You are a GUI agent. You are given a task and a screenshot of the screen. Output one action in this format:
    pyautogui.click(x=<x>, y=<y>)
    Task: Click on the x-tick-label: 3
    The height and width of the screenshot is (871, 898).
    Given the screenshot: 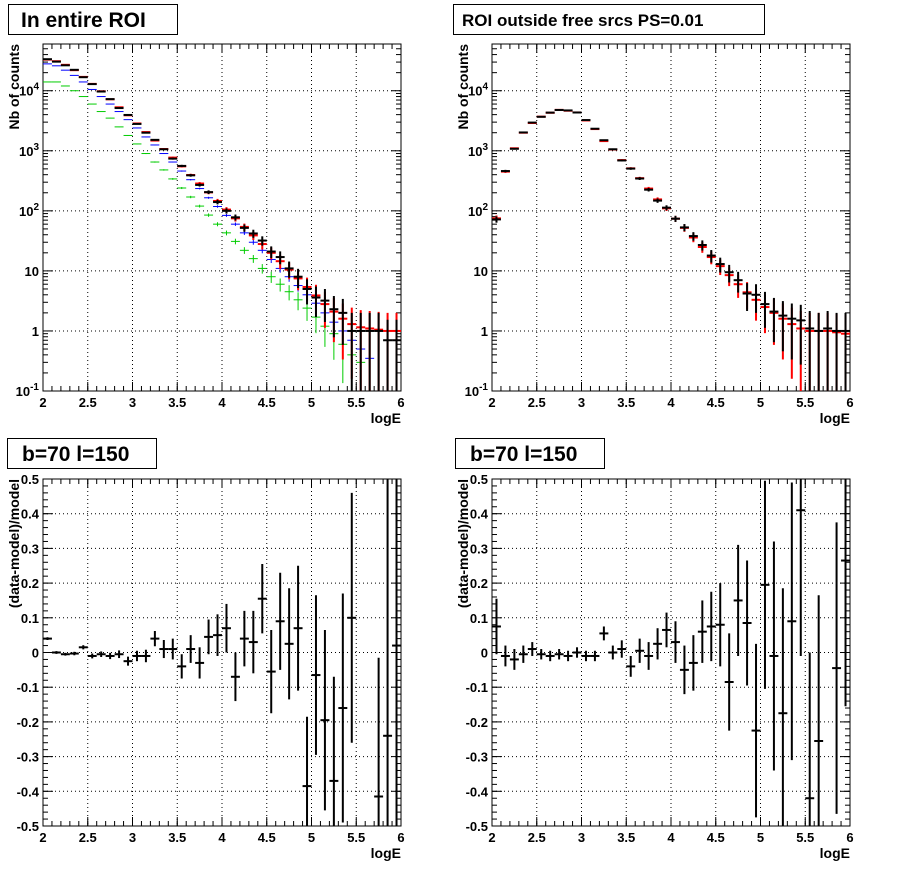 What is the action you would take?
    pyautogui.click(x=581, y=402)
    